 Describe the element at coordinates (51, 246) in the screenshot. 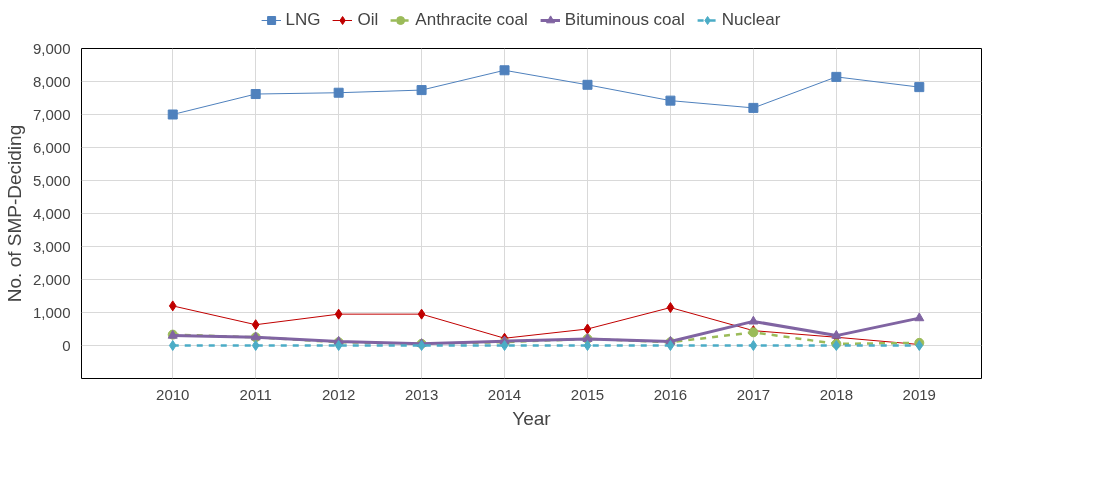

I see `y-tick-label: 3,000` at that location.